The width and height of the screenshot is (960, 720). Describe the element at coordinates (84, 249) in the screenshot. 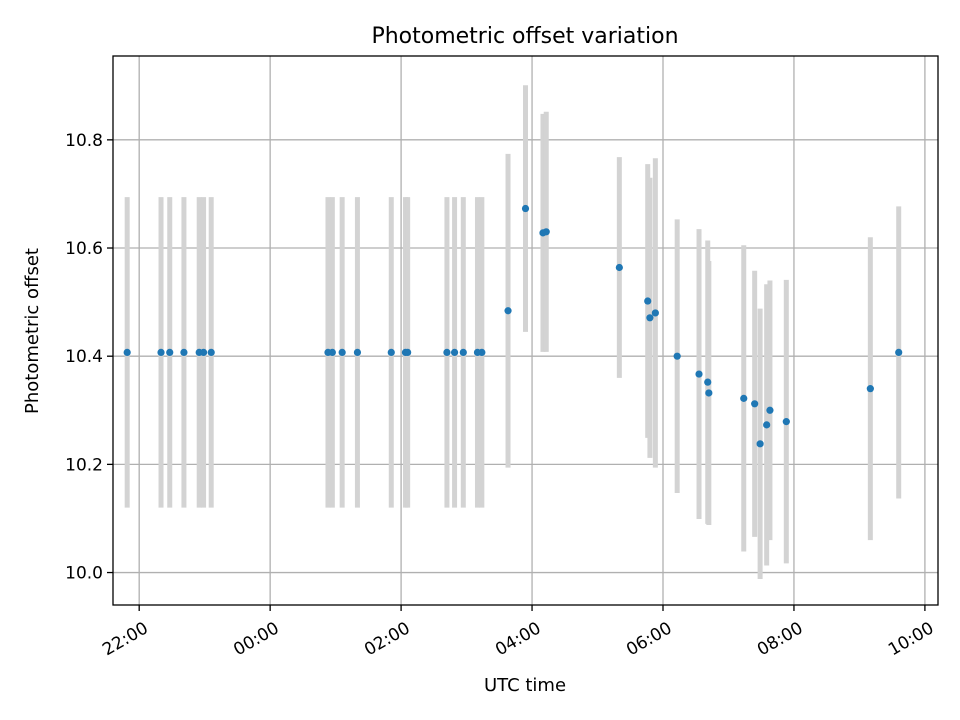

I see `y-tick-label: 10.6` at that location.